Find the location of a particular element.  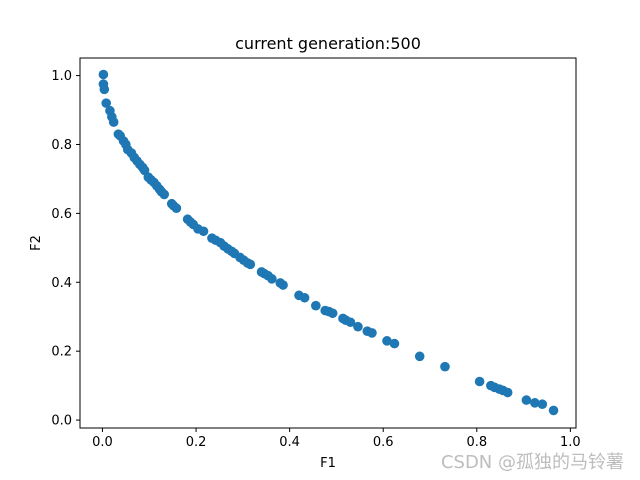

chart-title: current generation:500 is located at coordinates (328, 43).